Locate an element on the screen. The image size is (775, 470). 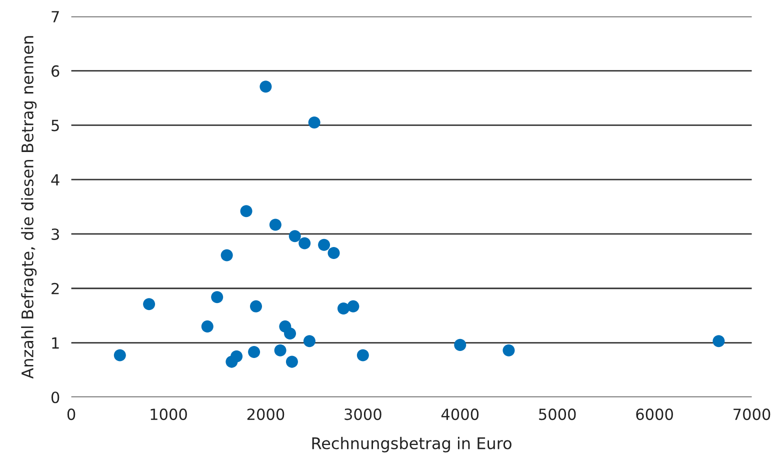
y-tick-label: 5 is located at coordinates (55, 126).